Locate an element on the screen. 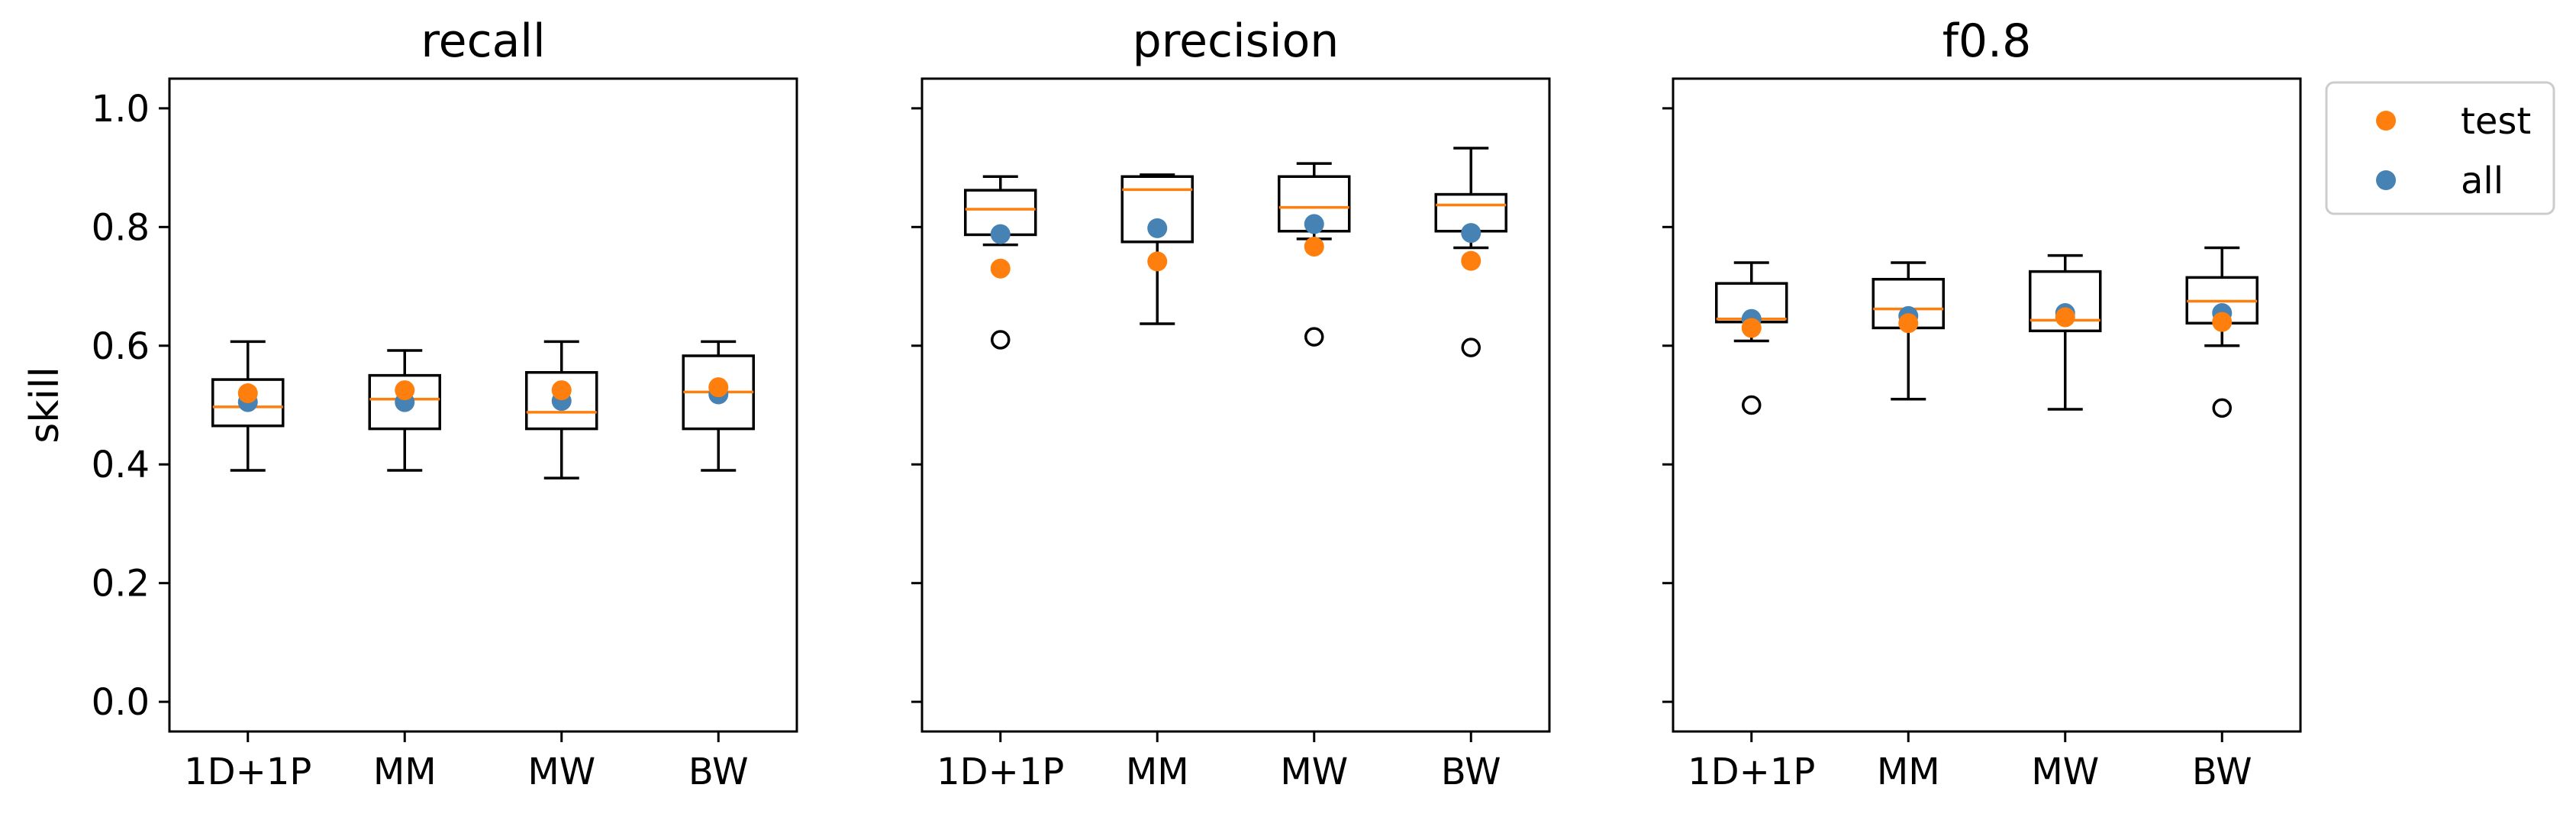  y-axis-label: skill is located at coordinates (45, 406).